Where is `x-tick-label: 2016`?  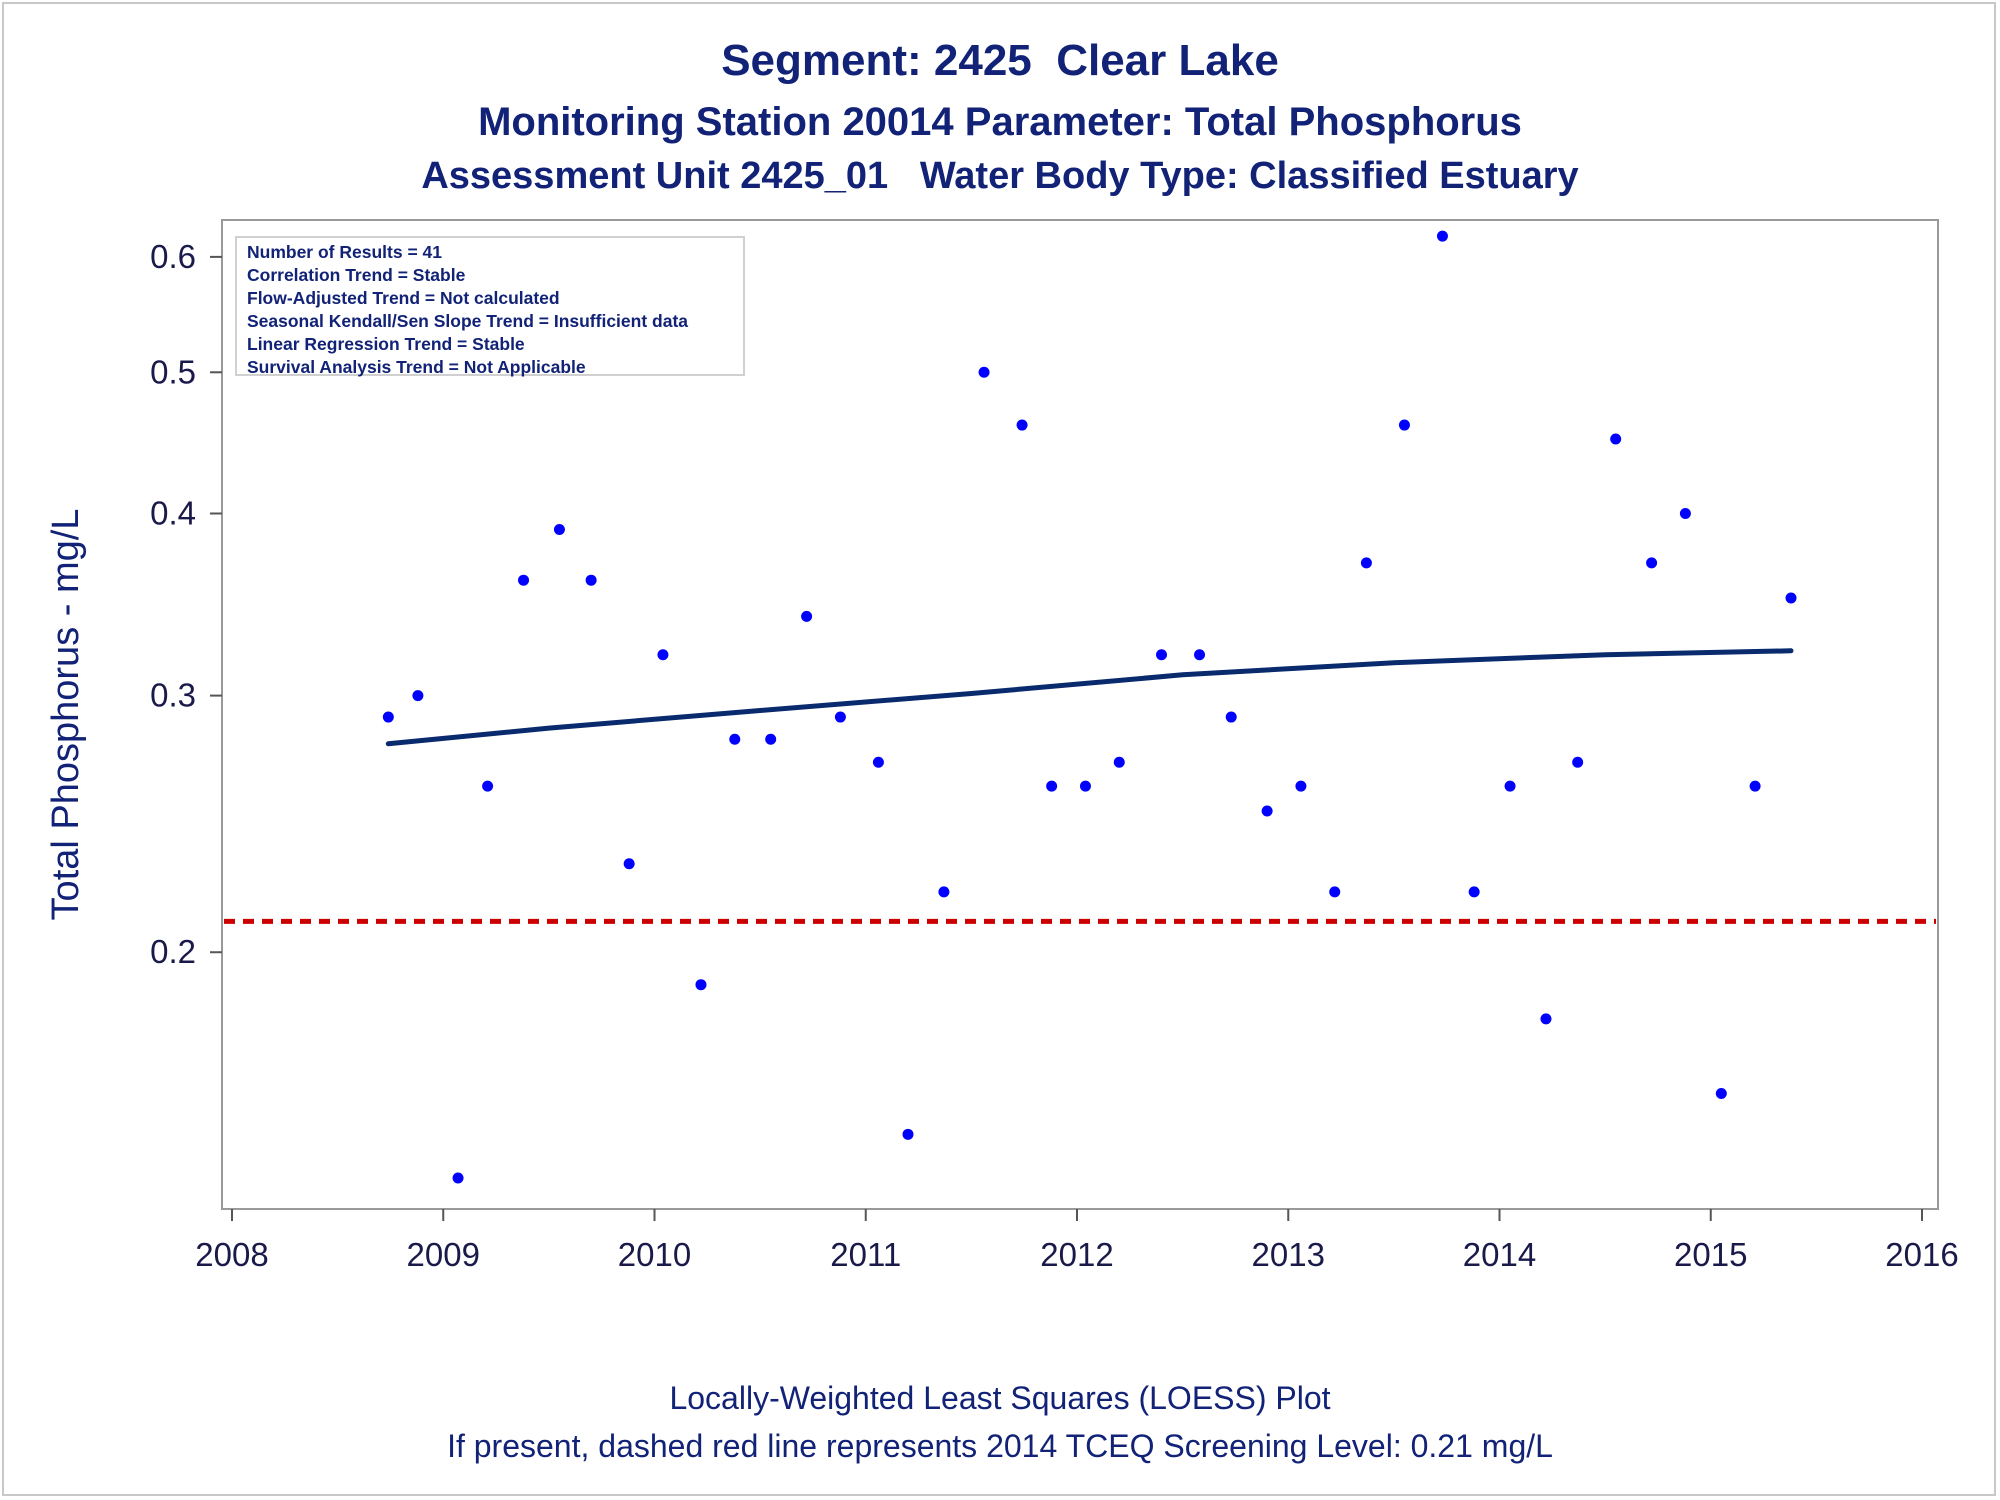
x-tick-label: 2016 is located at coordinates (1921, 1254).